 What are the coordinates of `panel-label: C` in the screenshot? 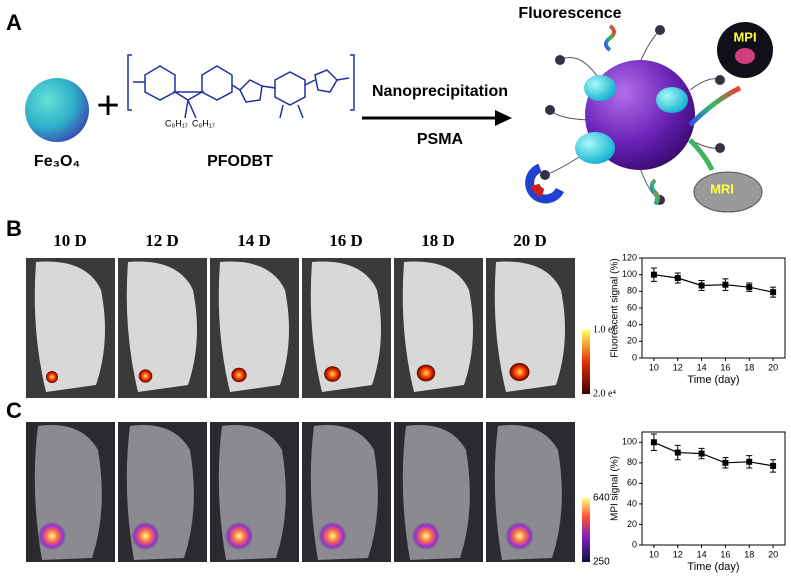 It's located at (14, 410).